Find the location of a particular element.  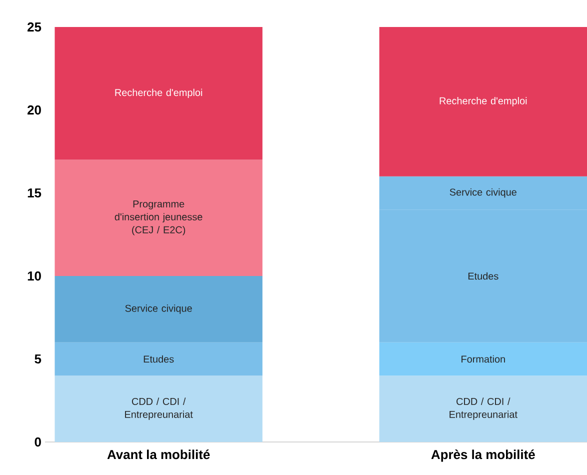

x-tick-label: Après la mobilité is located at coordinates (483, 456).